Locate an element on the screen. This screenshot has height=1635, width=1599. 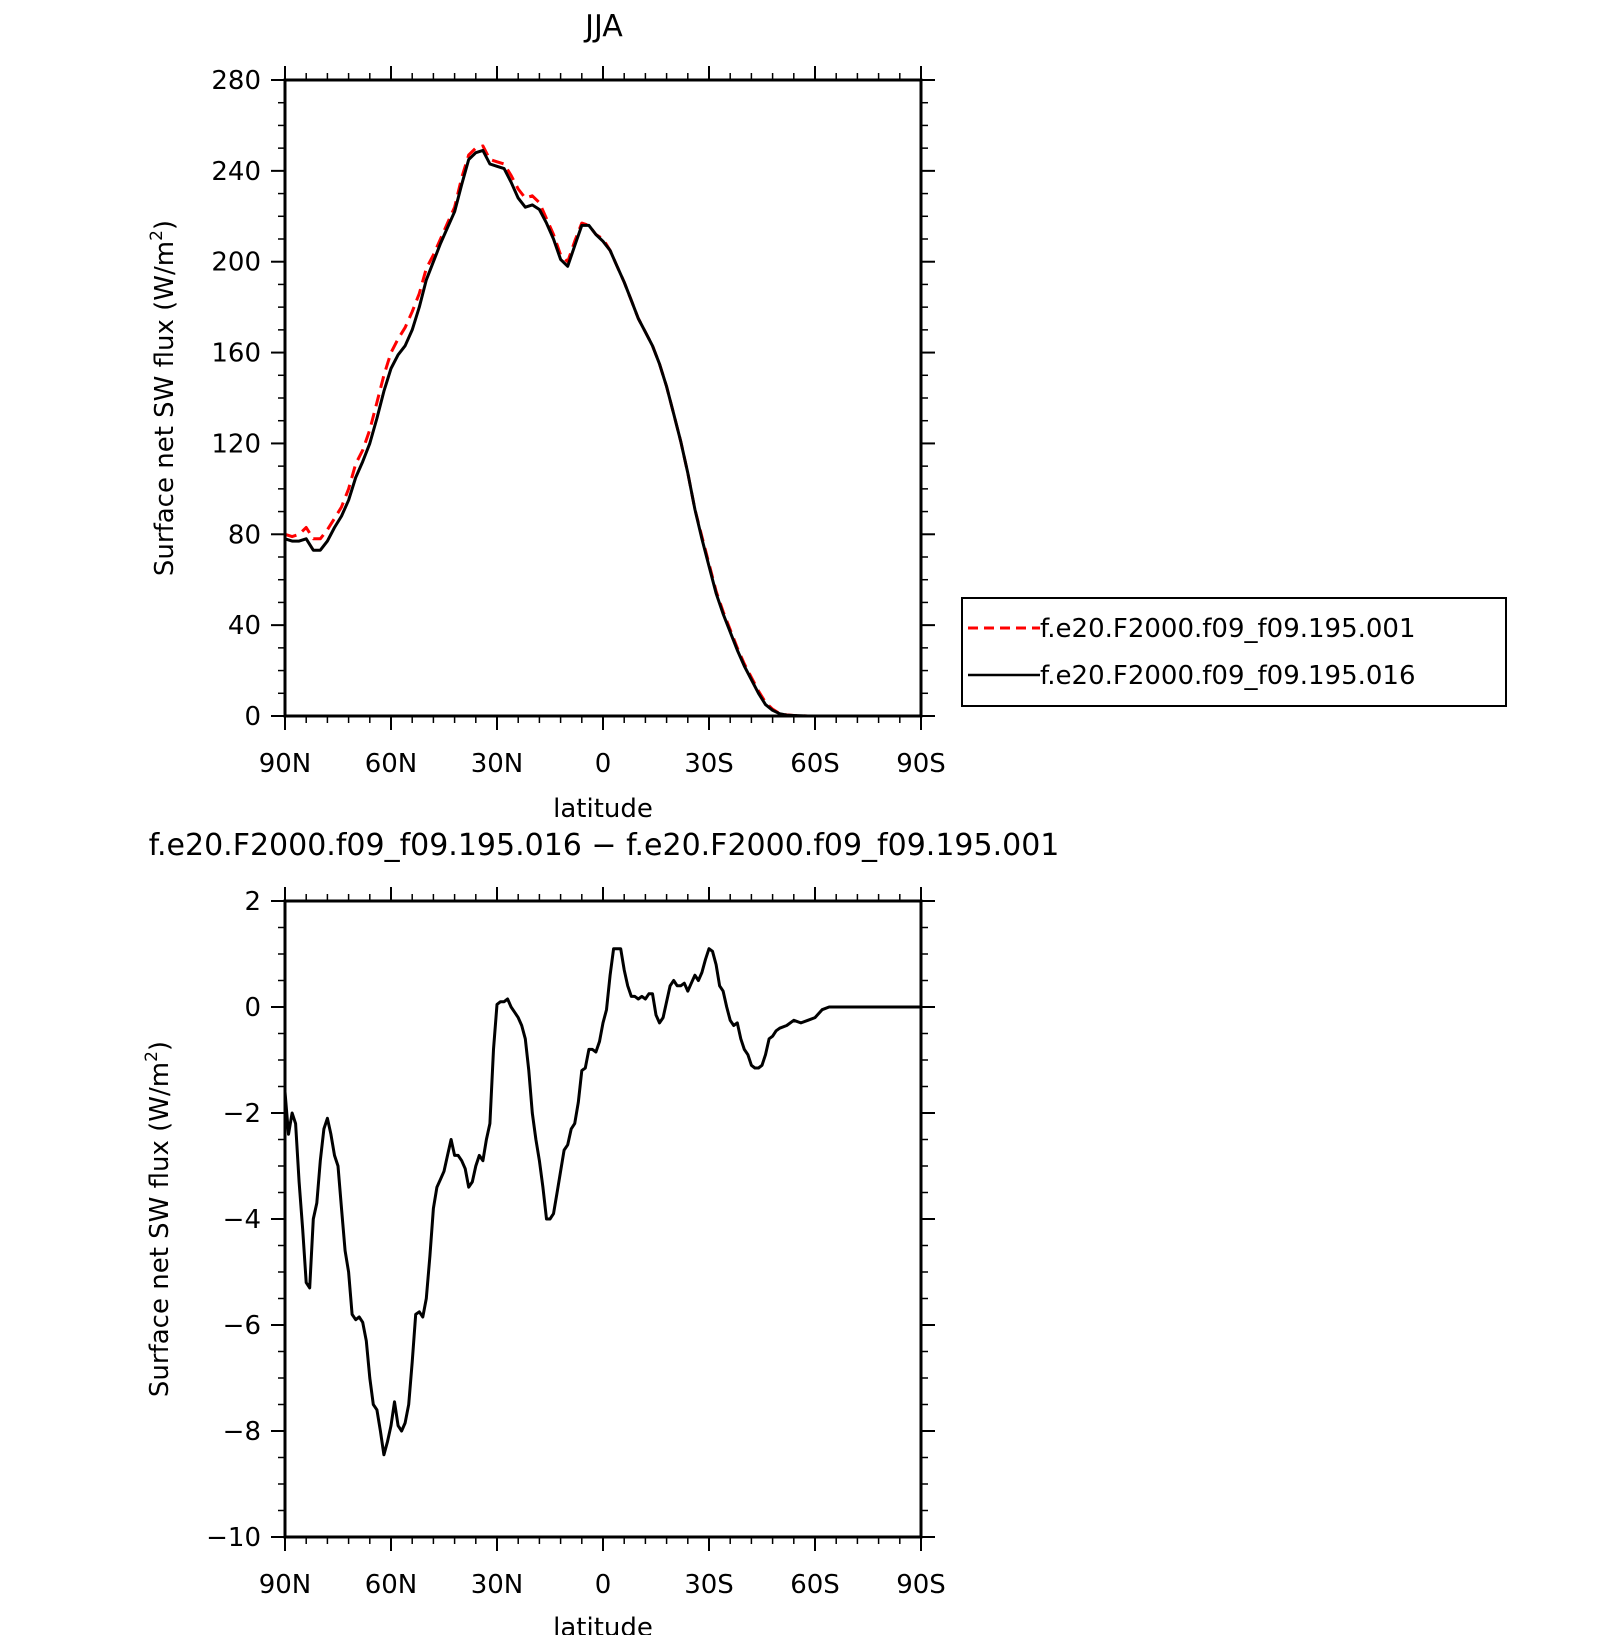
y-tick-label-top: 240 is located at coordinates (236, 172).